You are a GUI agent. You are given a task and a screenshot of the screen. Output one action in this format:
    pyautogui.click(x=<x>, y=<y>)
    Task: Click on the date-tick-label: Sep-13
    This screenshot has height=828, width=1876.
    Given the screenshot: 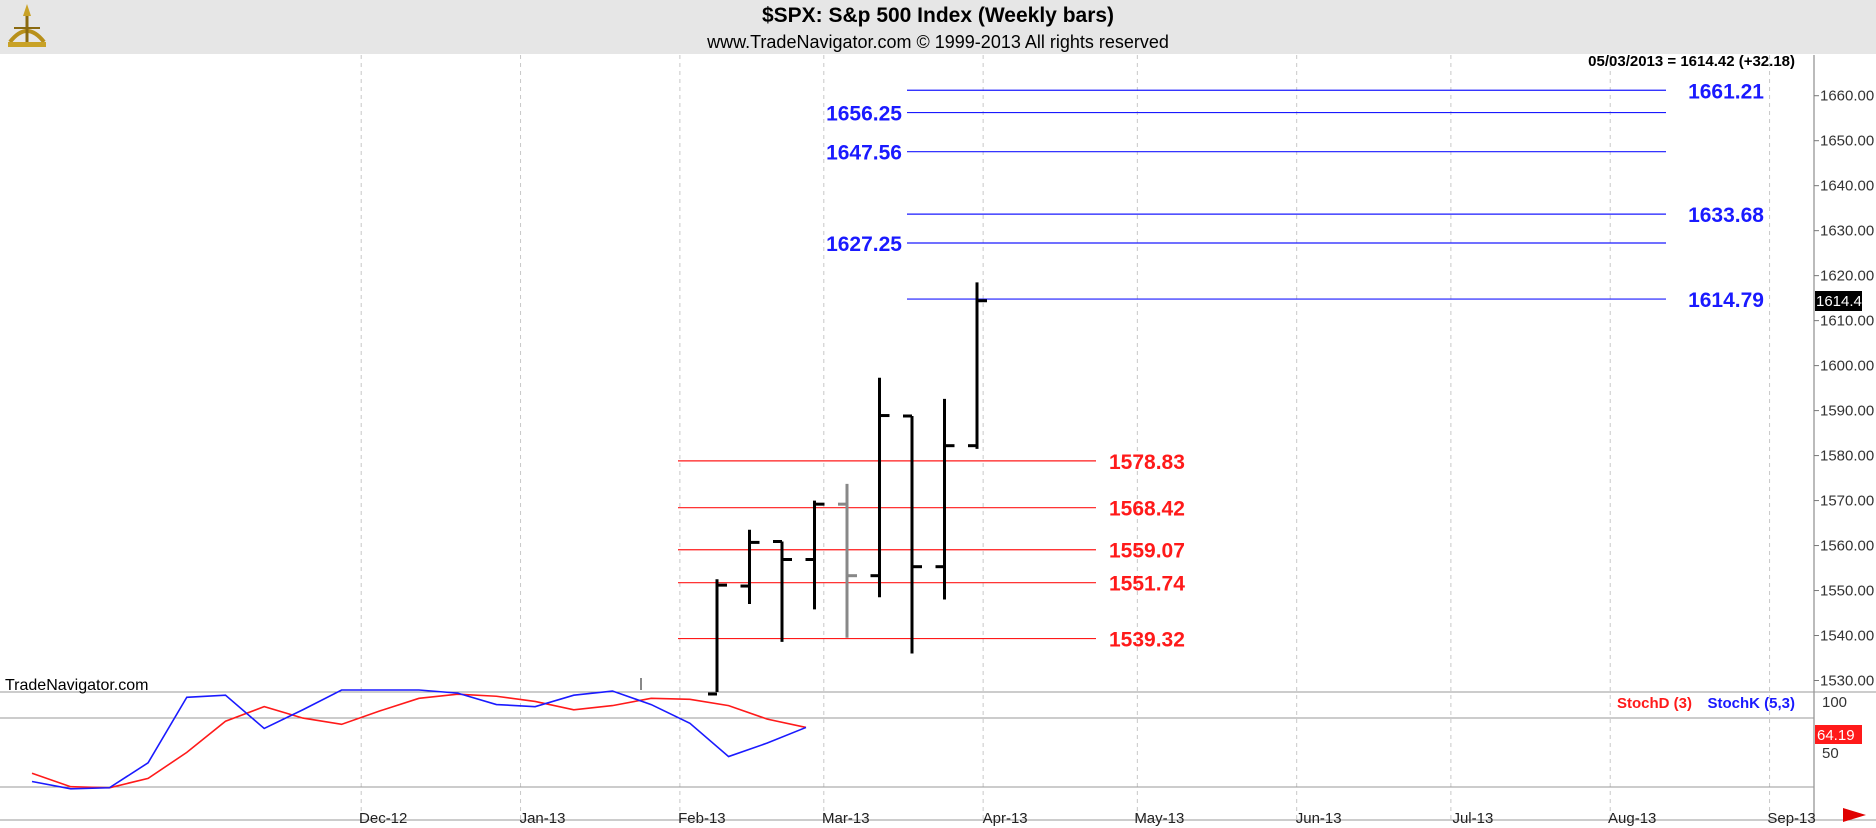 What is the action you would take?
    pyautogui.click(x=1791, y=818)
    